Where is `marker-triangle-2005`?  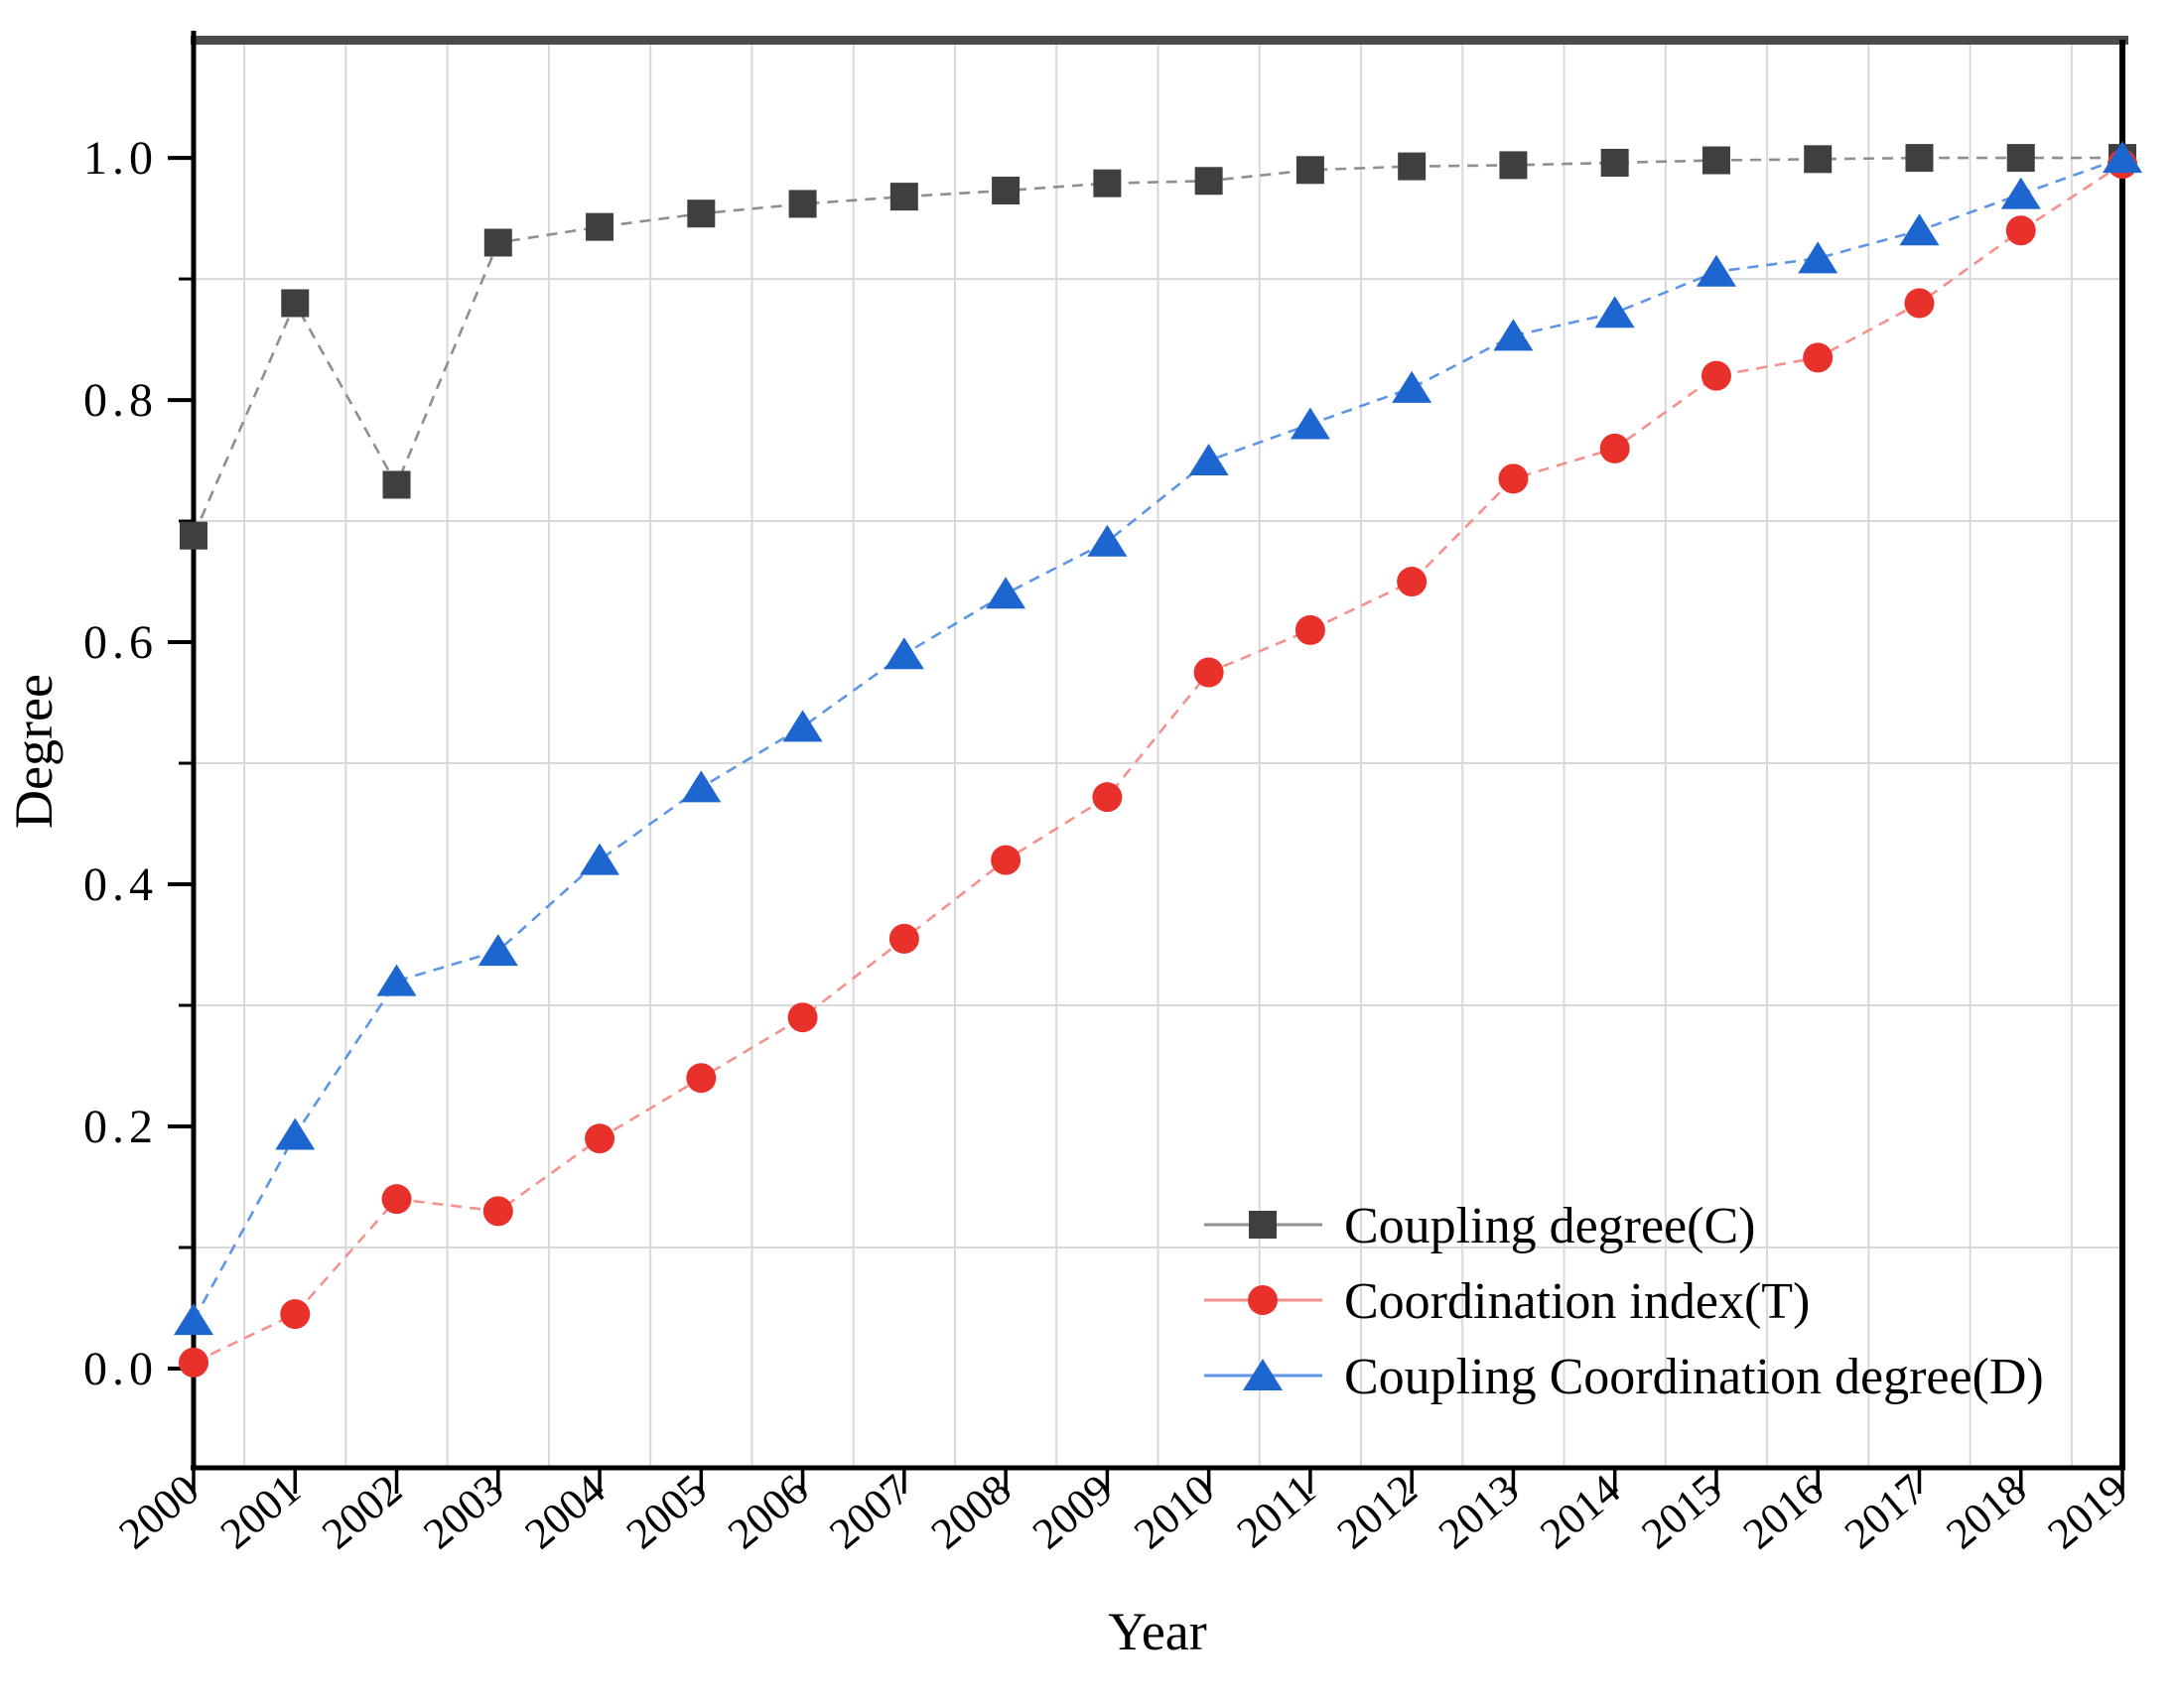 marker-triangle-2005 is located at coordinates (701, 787).